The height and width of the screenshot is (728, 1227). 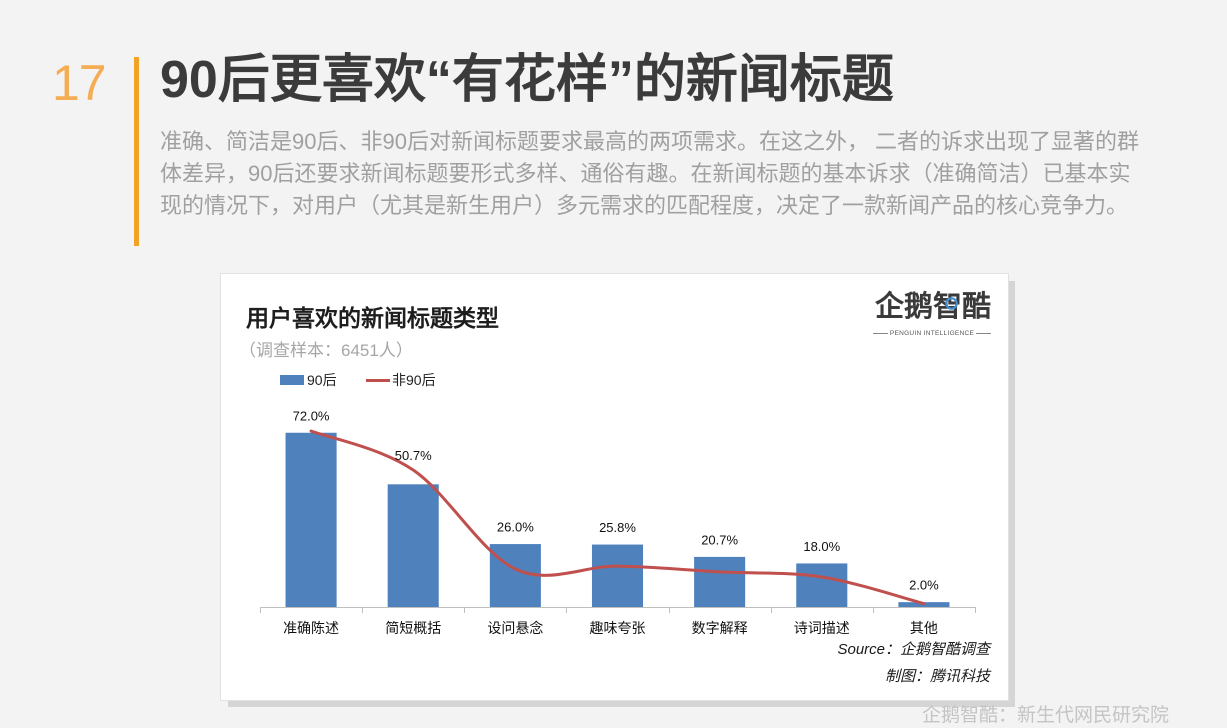 I want to click on logo-tagline: PENGUIN INTELLIGENCE, so click(x=932, y=333).